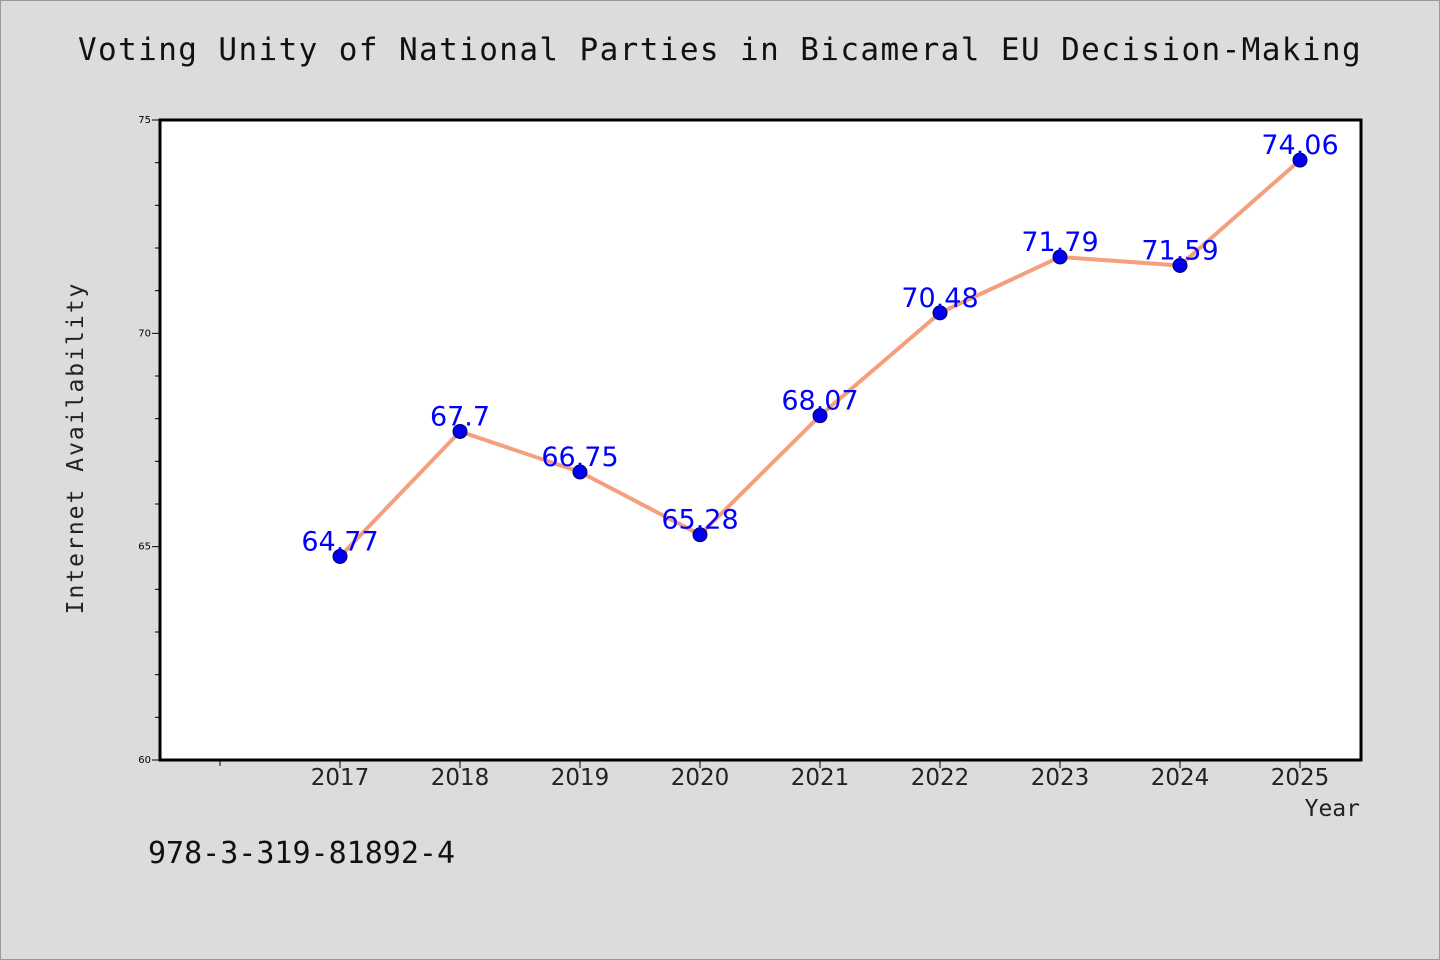 The width and height of the screenshot is (1440, 960). I want to click on y-axis-ticks: 60 65 70 75, so click(149, 440).